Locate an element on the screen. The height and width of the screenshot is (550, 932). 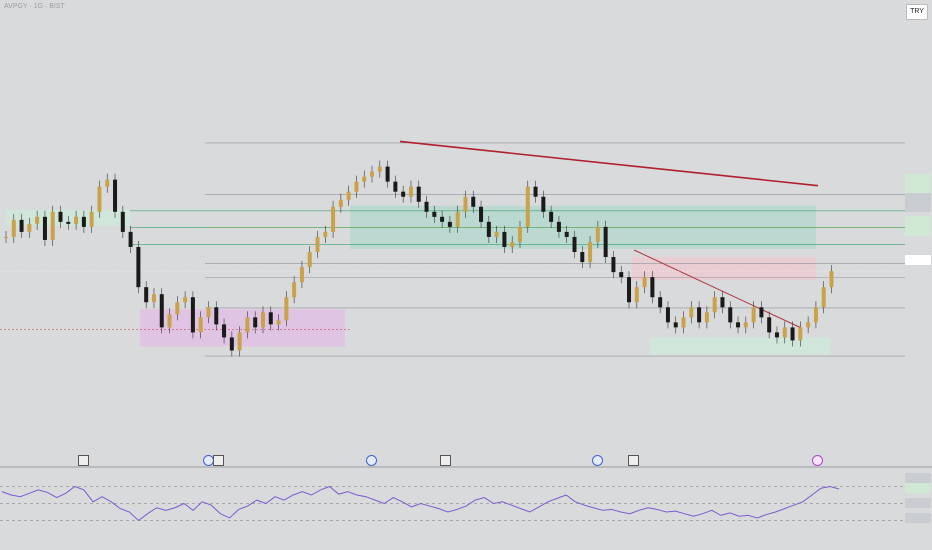
chart-title: AVPGY · 1G · BIST is located at coordinates (34, 6).